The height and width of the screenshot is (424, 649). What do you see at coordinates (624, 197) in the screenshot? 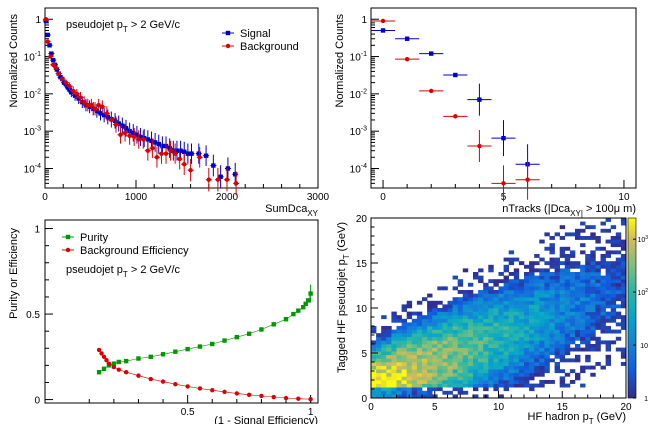
I see `x-tick-label: 10` at bounding box center [624, 197].